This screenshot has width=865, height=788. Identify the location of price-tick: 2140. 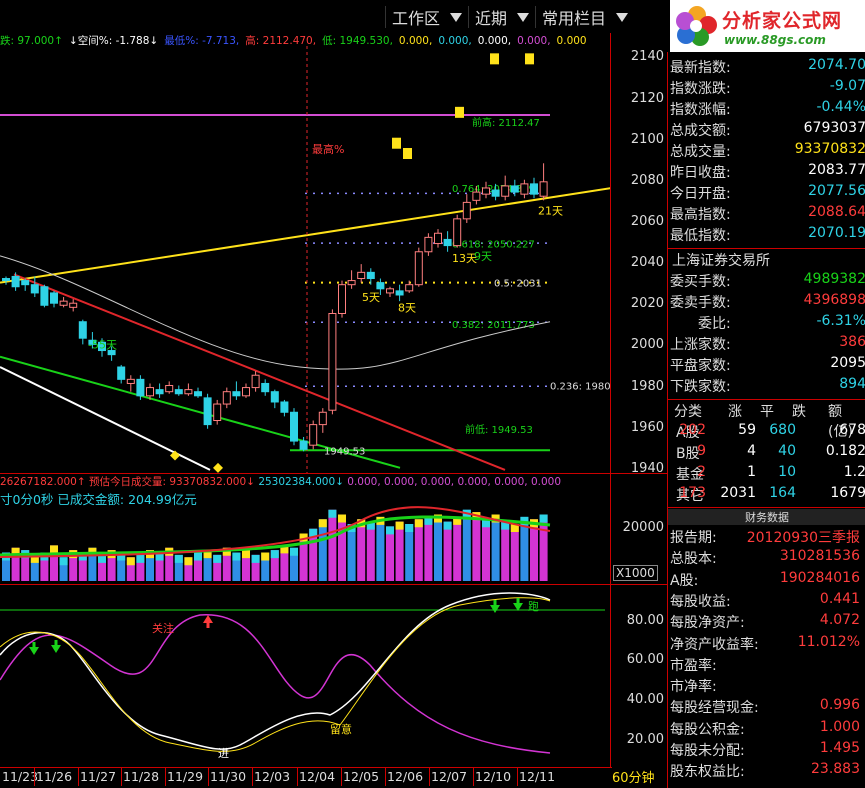
(647, 57).